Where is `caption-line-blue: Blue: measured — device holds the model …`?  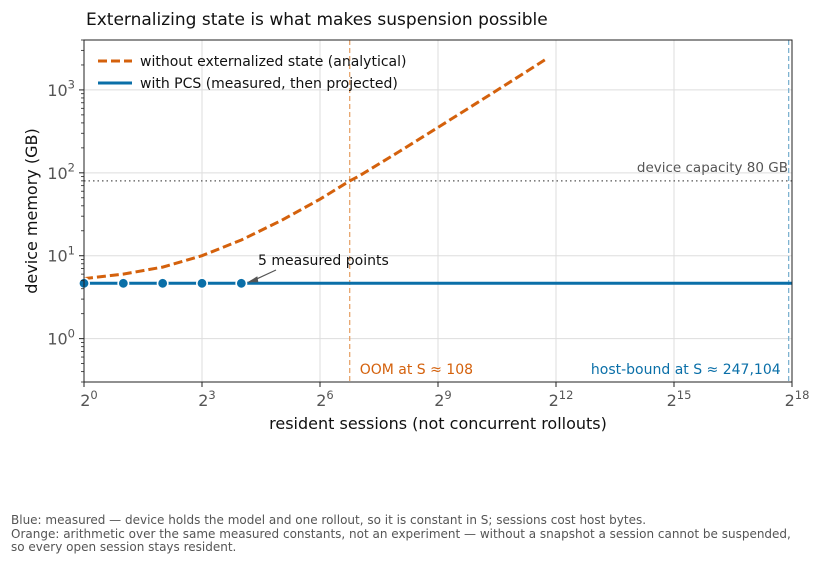 caption-line-blue: Blue: measured — device holds the model … is located at coordinates (329, 520).